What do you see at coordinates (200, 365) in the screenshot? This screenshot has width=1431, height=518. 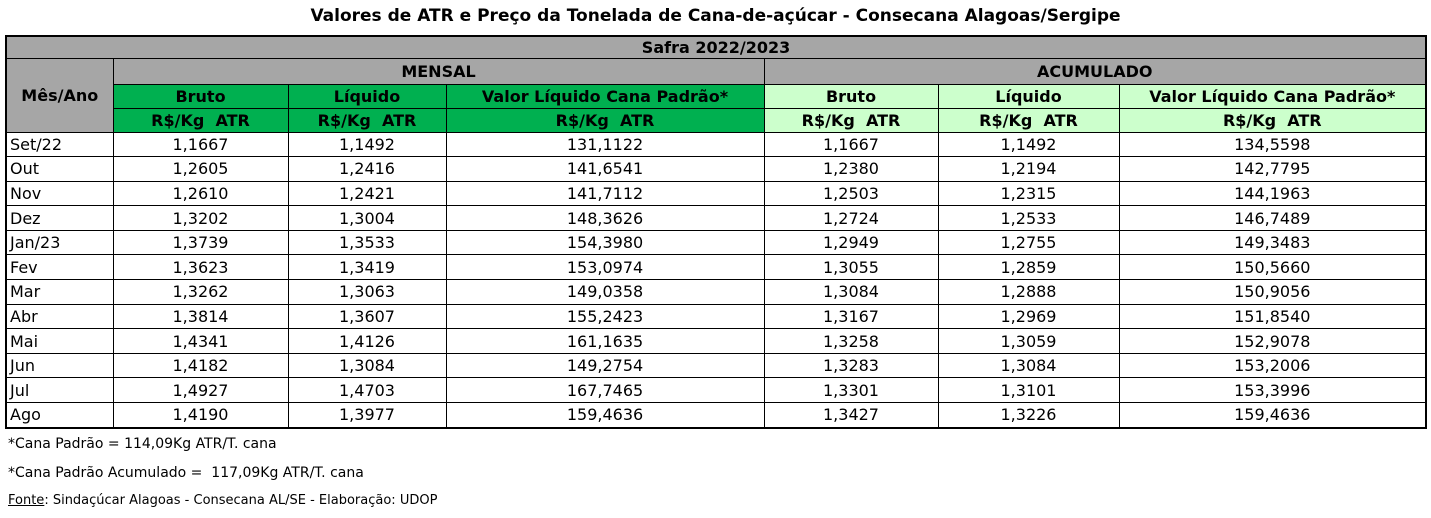 I see `value-cell: 1,4182` at bounding box center [200, 365].